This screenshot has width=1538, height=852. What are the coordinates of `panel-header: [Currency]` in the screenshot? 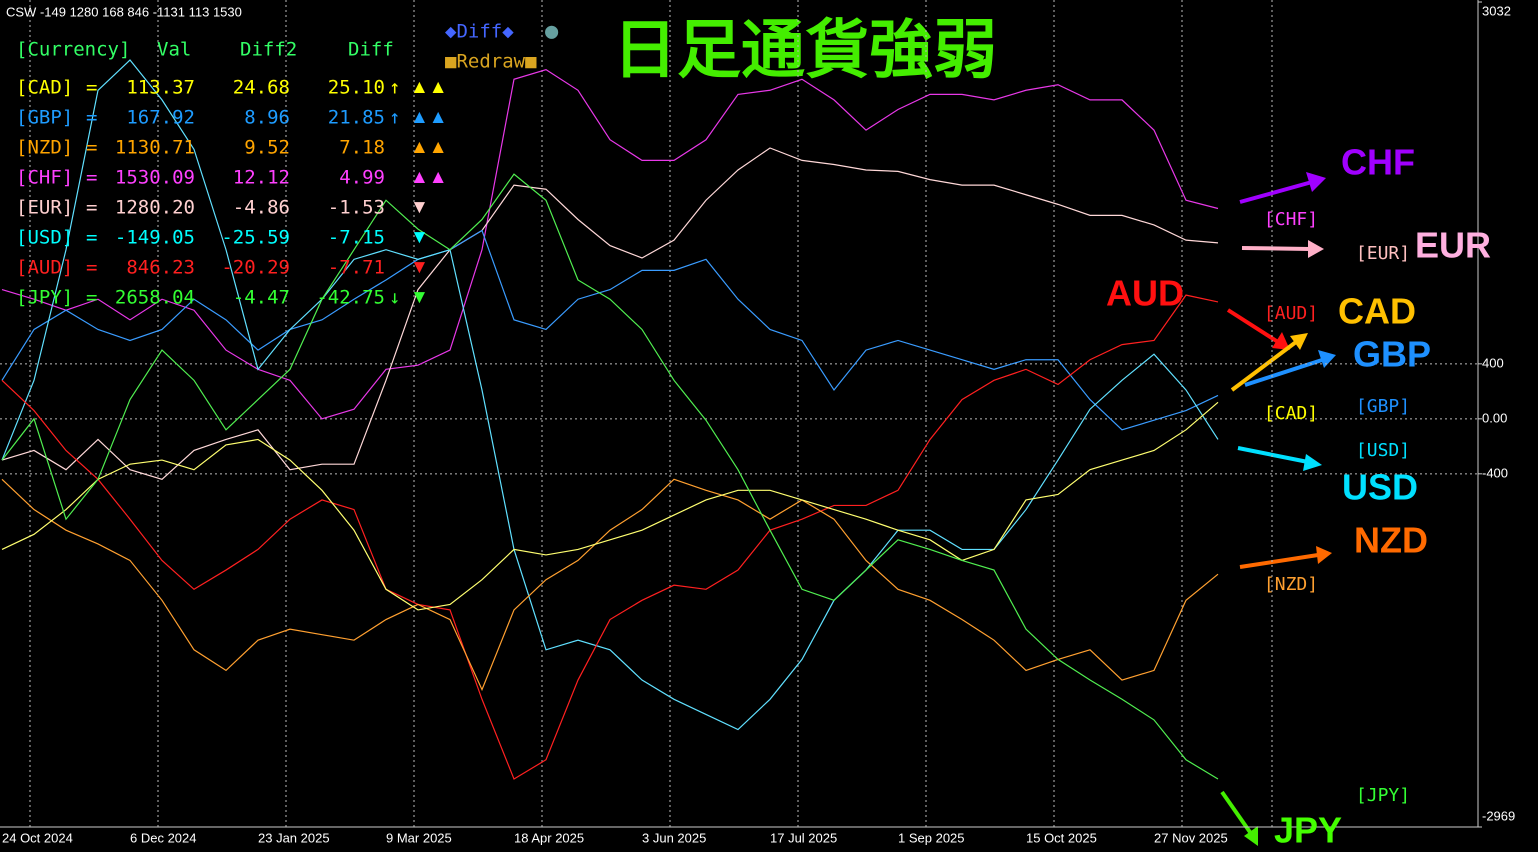 It's located at (73, 50).